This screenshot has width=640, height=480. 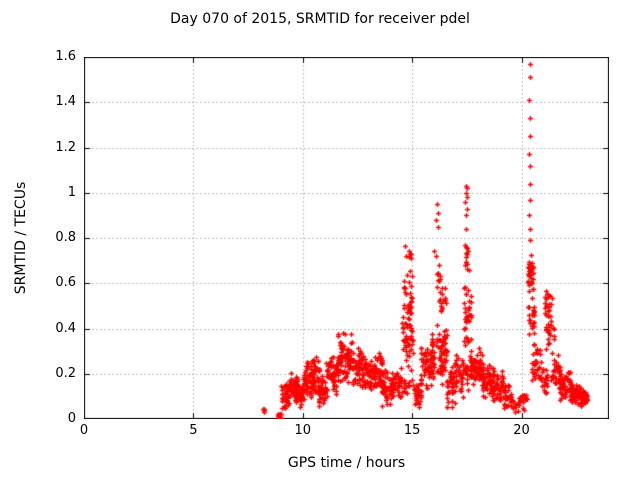 I want to click on x-tick-label: 5, so click(x=193, y=430).